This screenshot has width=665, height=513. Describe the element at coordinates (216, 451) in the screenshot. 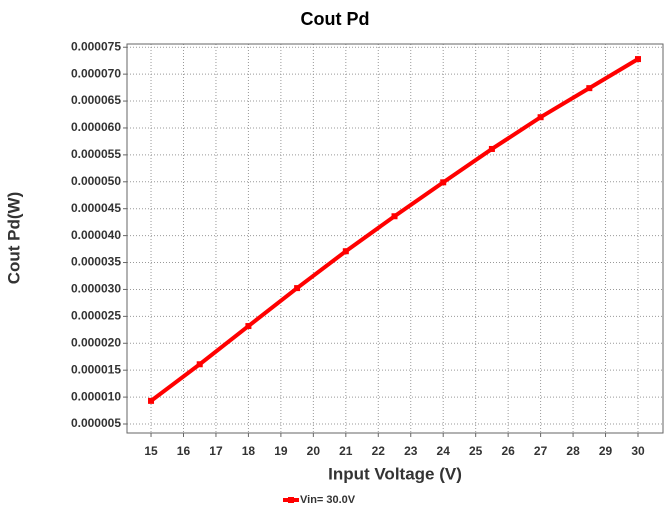

I see `x-tick-label: 17` at that location.